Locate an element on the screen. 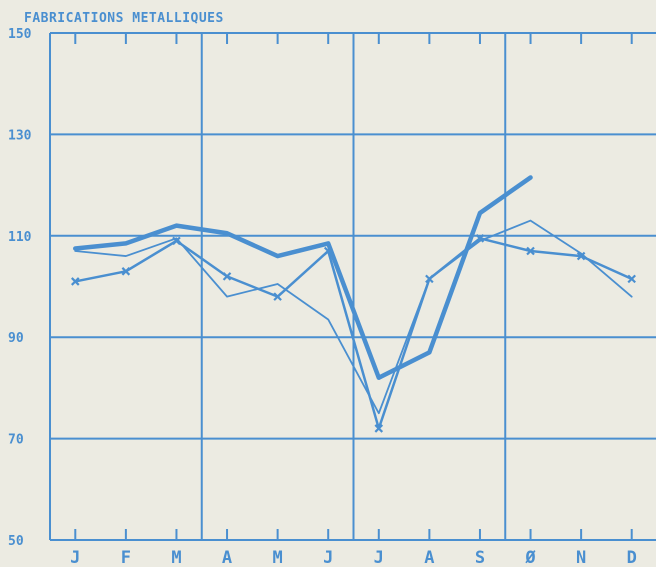 The image size is (656, 567). x-tick-label: D is located at coordinates (632, 557).